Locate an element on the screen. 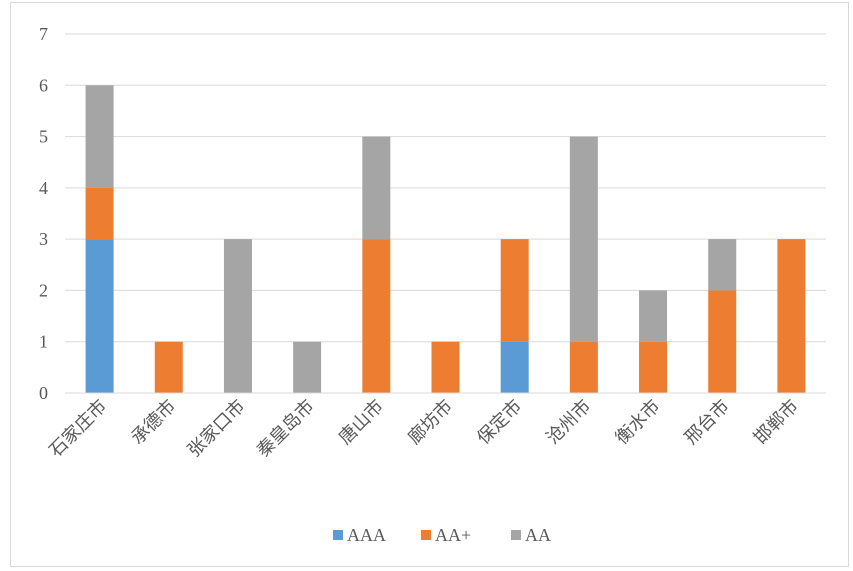  bar-segment-AA-石家庄市 is located at coordinates (99, 136).